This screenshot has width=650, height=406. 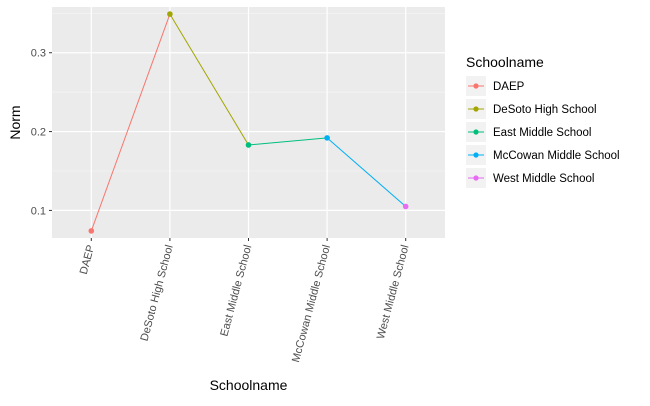 What do you see at coordinates (87, 260) in the screenshot?
I see `x-tick-label: DAEP` at bounding box center [87, 260].